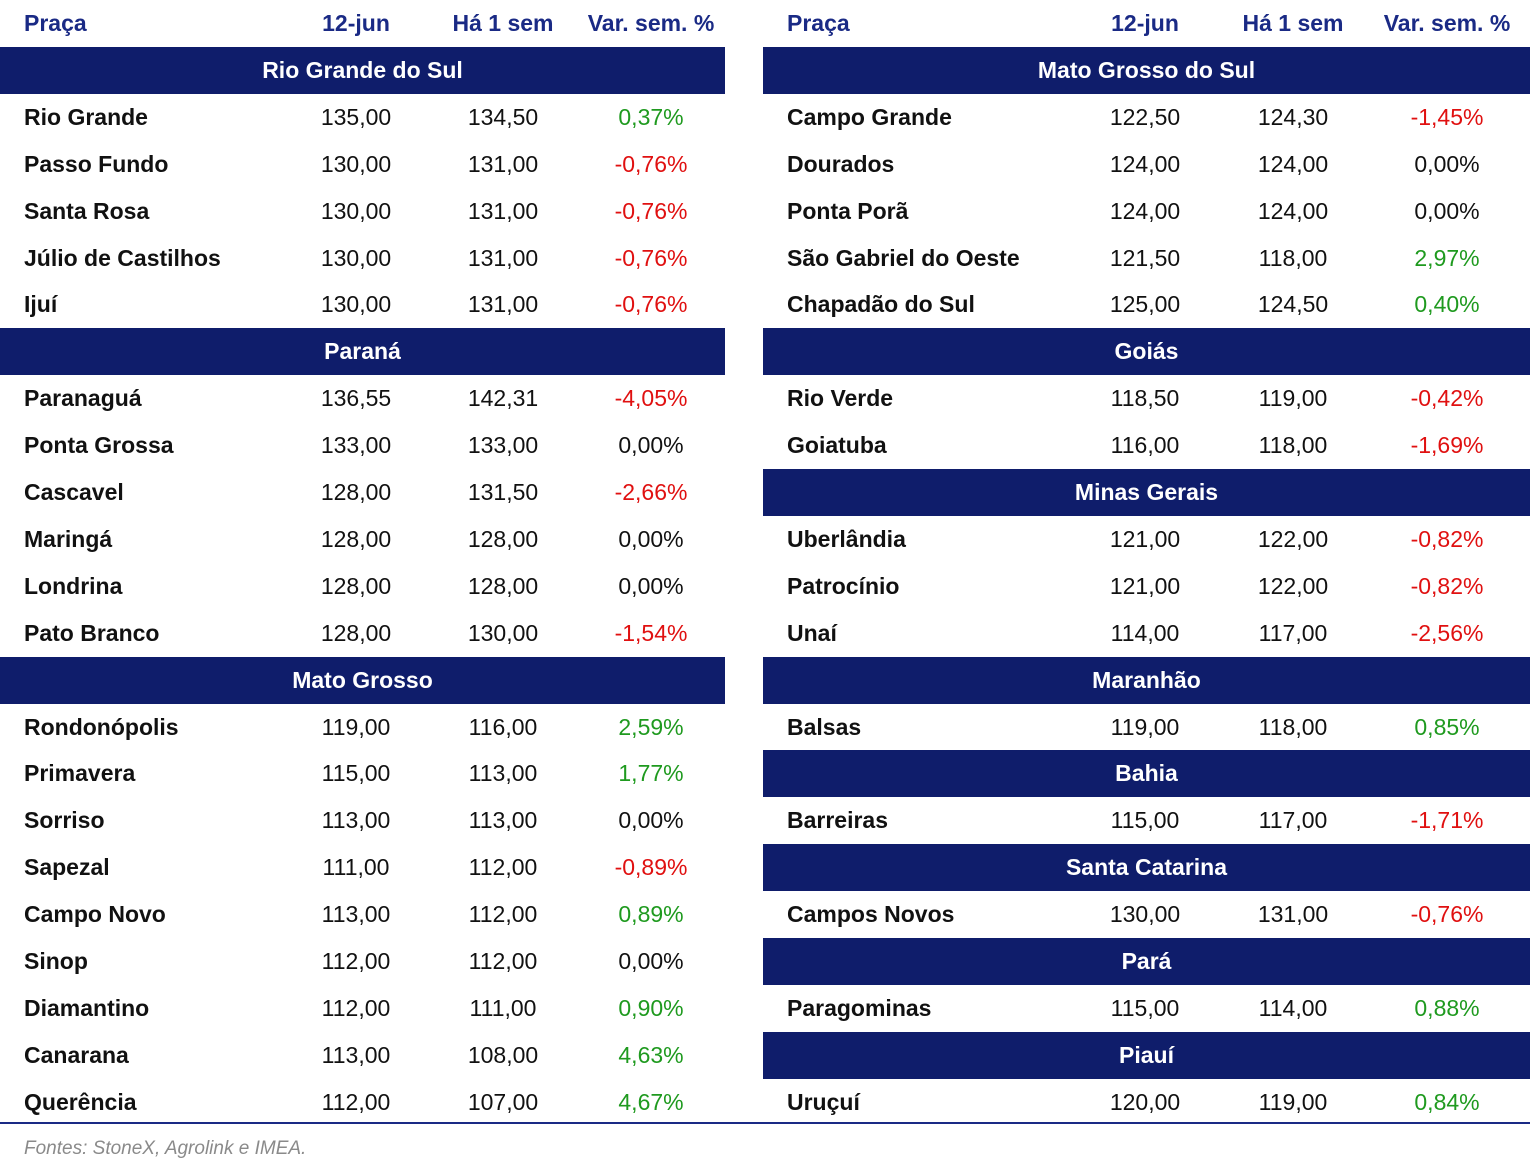 Image resolution: width=1530 pixels, height=1164 pixels. What do you see at coordinates (651, 1007) in the screenshot?
I see `weekly-change: 0,90%` at bounding box center [651, 1007].